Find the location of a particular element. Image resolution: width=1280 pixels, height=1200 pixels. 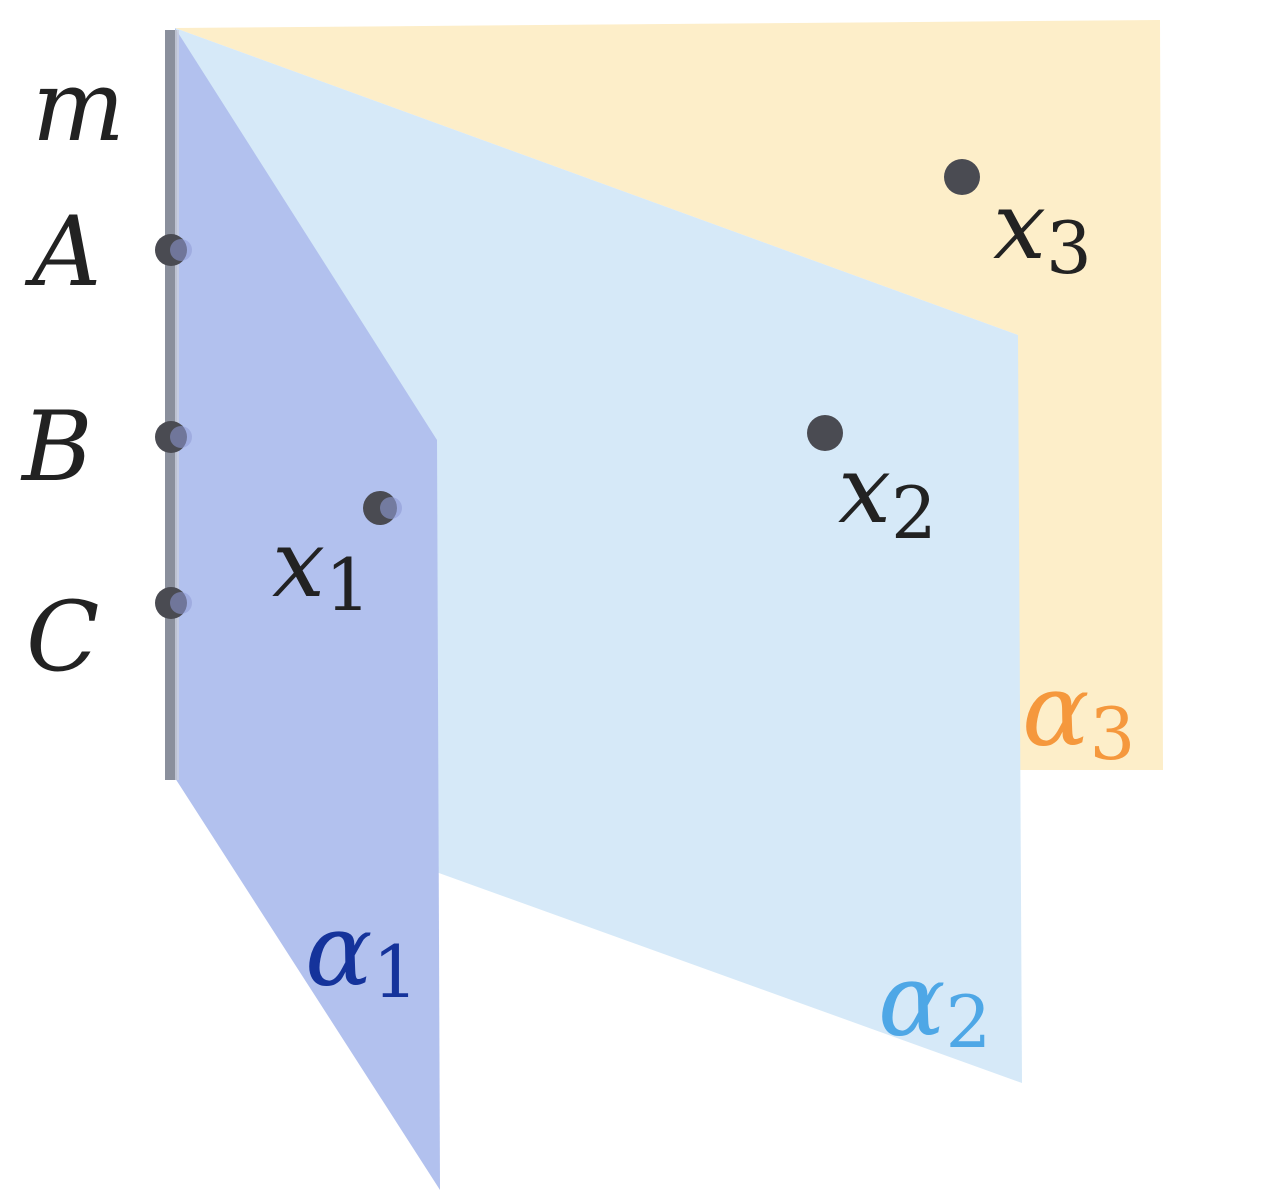

label-alpha-1: α1 is located at coordinates (361, 953).